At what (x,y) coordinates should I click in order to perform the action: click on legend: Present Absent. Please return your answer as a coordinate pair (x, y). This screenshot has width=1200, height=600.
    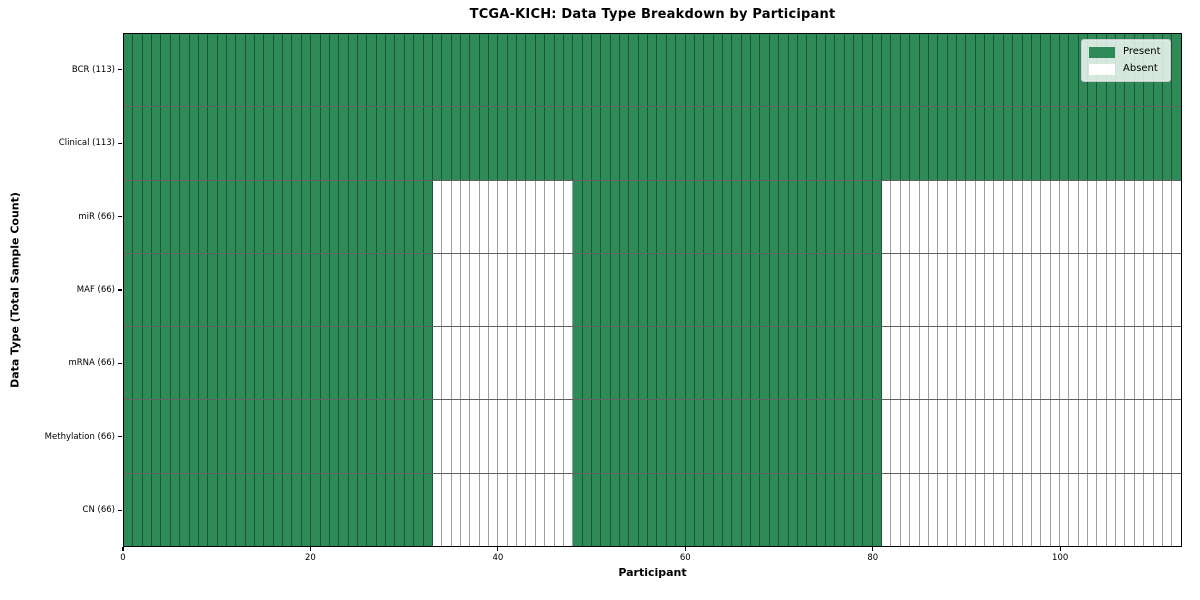
    Looking at the image, I should click on (1126, 60).